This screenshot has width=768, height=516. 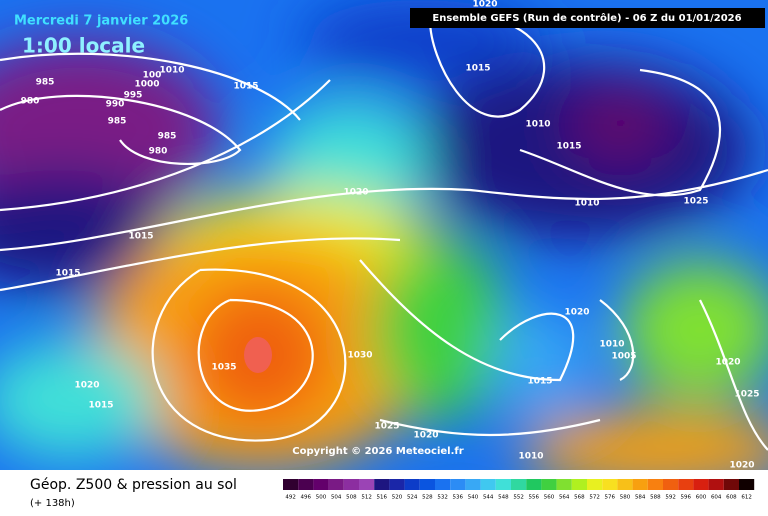 I want to click on colorbar-label: 588, so click(x=655, y=498).